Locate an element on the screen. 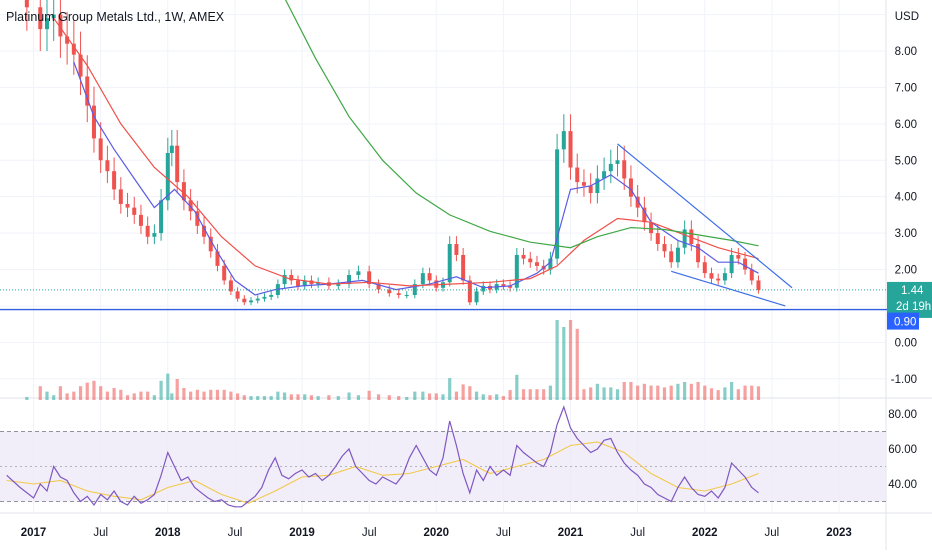 The height and width of the screenshot is (555, 932). trendline is located at coordinates (728, 288).